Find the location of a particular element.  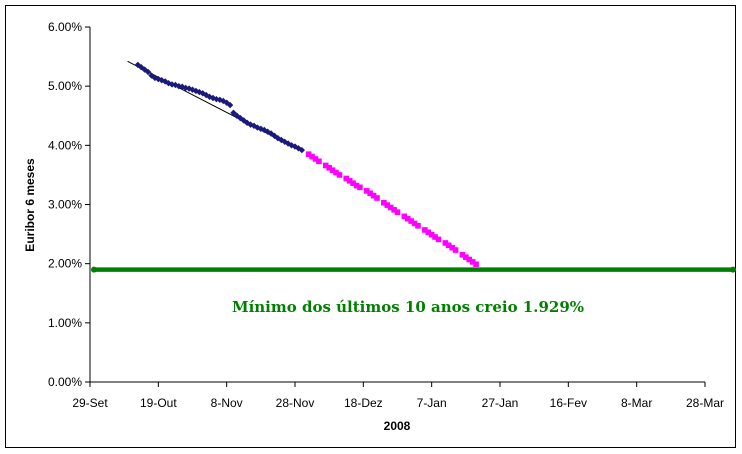

reference-line-start-marker is located at coordinates (94, 269).